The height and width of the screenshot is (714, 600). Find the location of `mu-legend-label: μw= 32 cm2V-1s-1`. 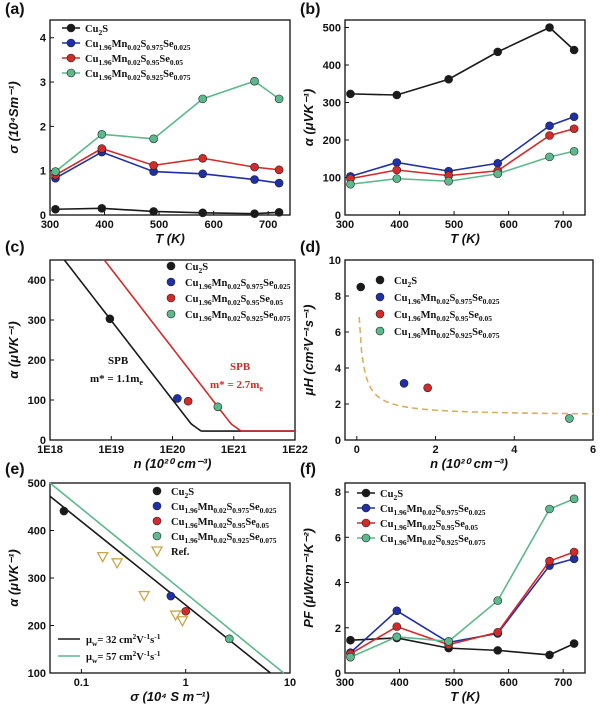

mu-legend-label: μw= 32 cm2V-1s-1 is located at coordinates (123, 640).